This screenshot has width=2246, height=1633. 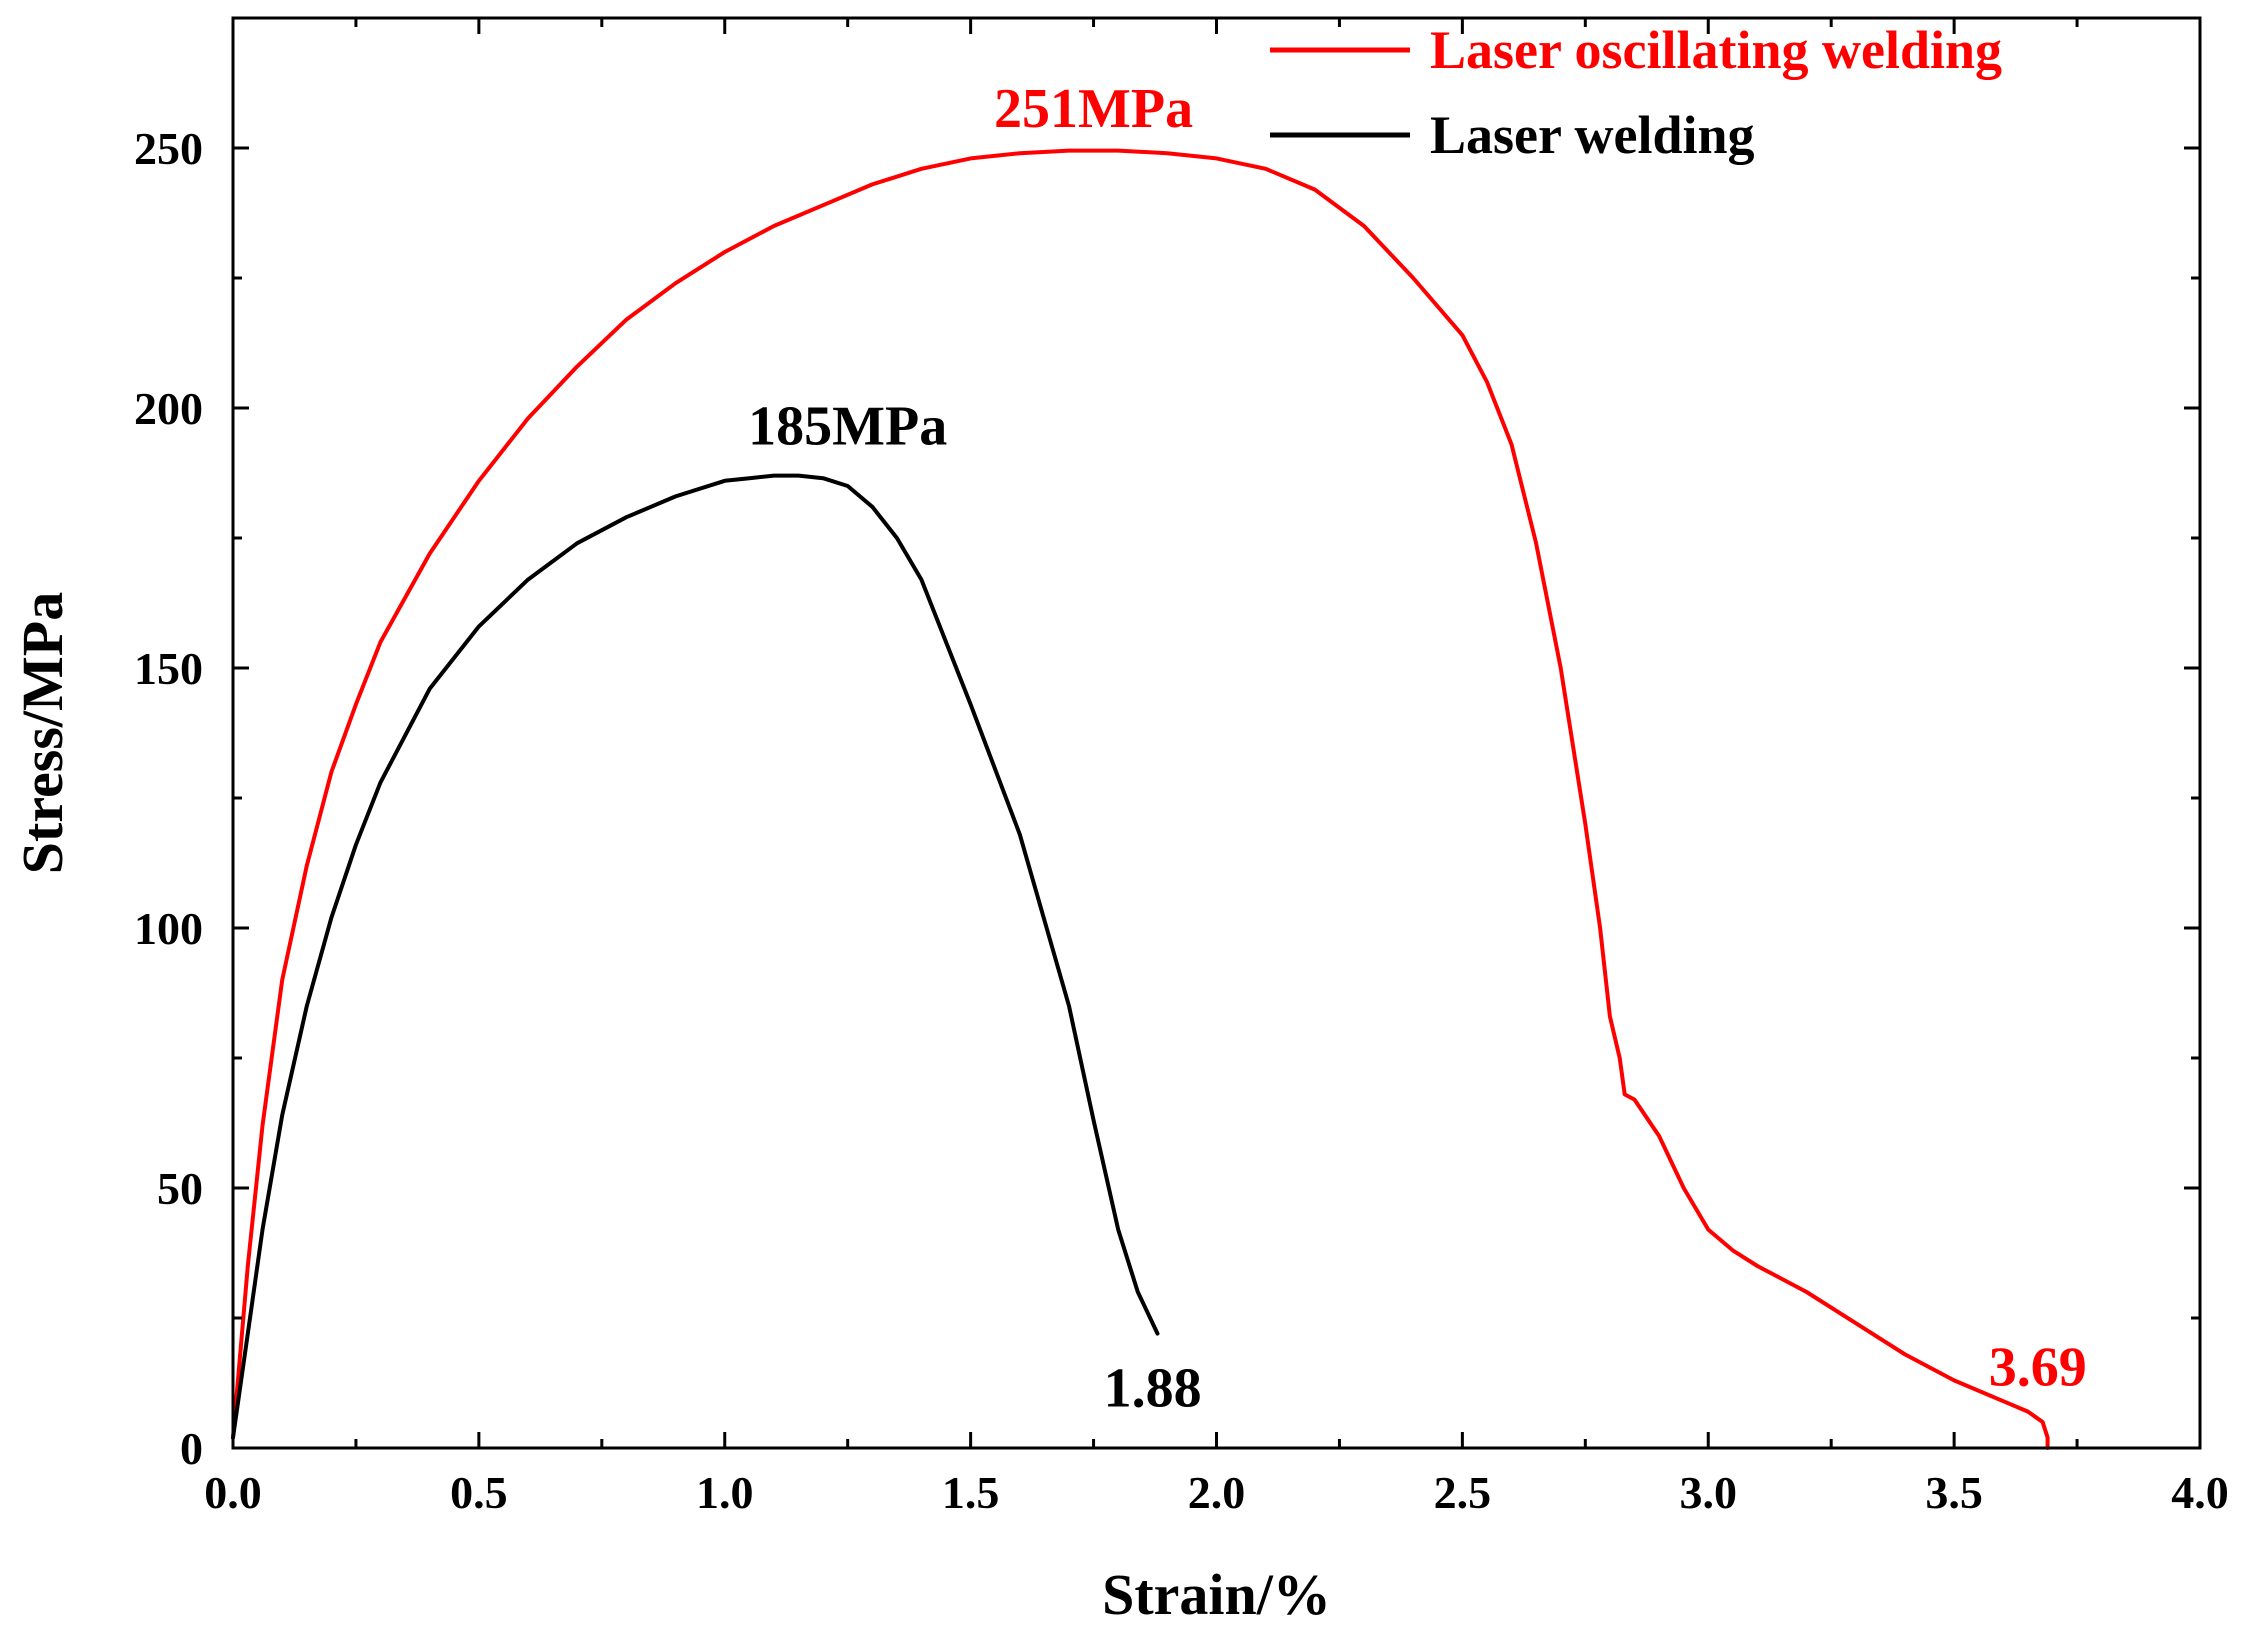 What do you see at coordinates (1463, 1492) in the screenshot?
I see `x-tick-label: 2.5` at bounding box center [1463, 1492].